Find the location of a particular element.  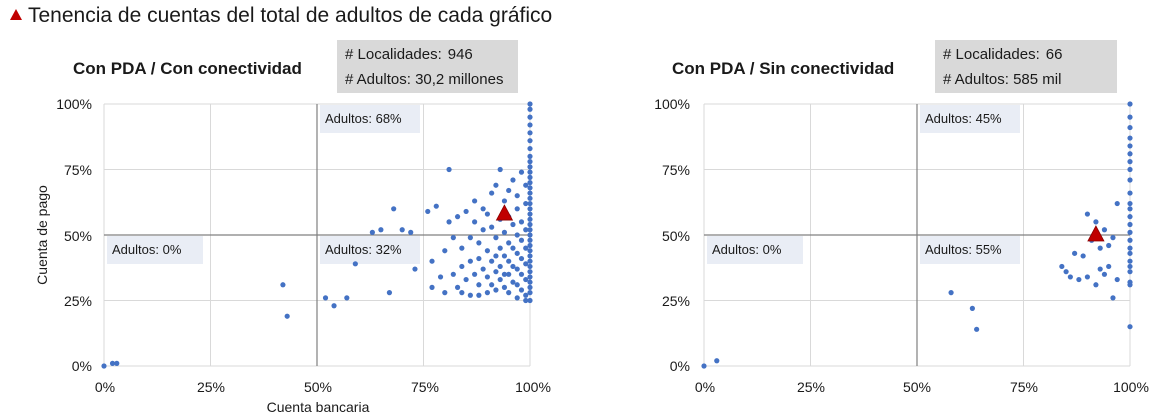

chart-2-adultos-value: 585 mil is located at coordinates (1037, 79).